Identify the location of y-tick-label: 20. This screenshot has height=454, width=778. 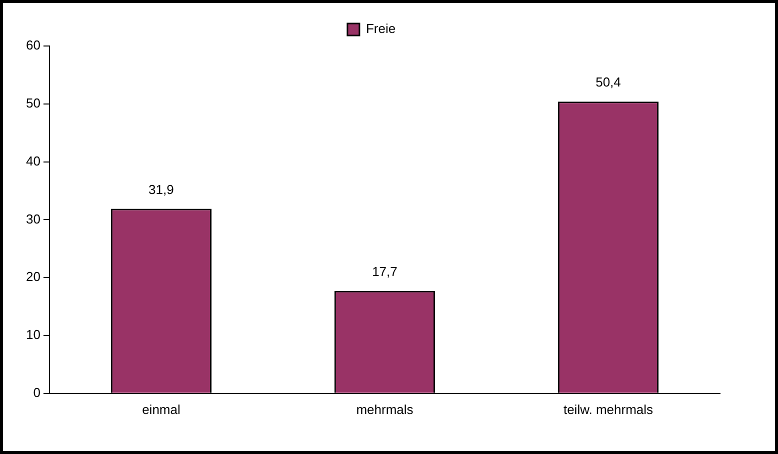
(33, 276).